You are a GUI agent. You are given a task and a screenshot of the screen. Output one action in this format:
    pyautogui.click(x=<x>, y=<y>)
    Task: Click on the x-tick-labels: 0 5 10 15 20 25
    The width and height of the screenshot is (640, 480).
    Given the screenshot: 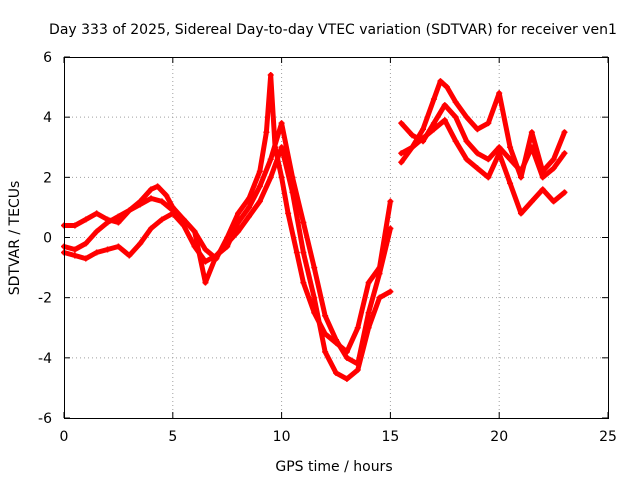 What is the action you would take?
    pyautogui.click(x=338, y=437)
    